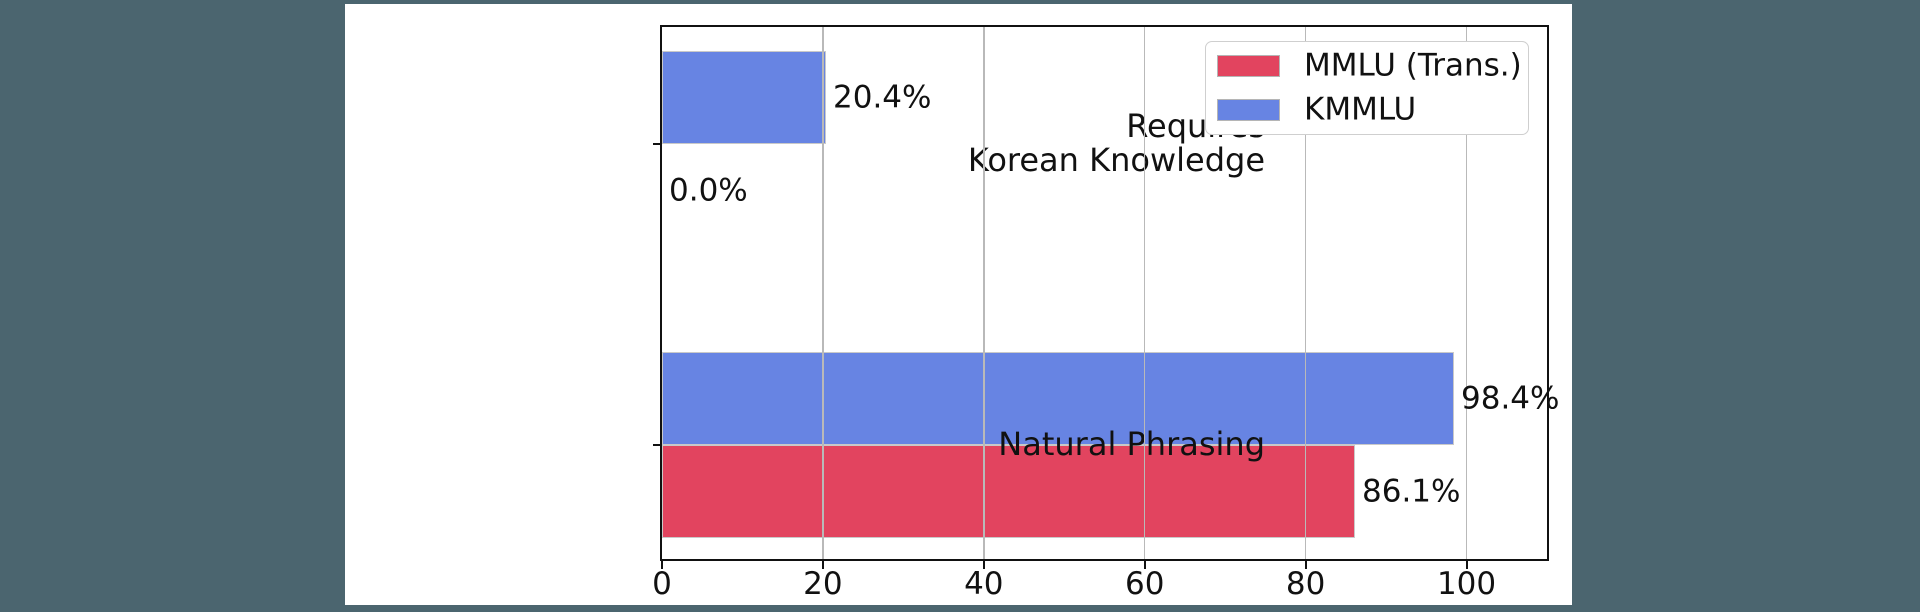 This screenshot has height=612, width=1920. What do you see at coordinates (882, 97) in the screenshot?
I see `bar-value-label: 20.4%` at bounding box center [882, 97].